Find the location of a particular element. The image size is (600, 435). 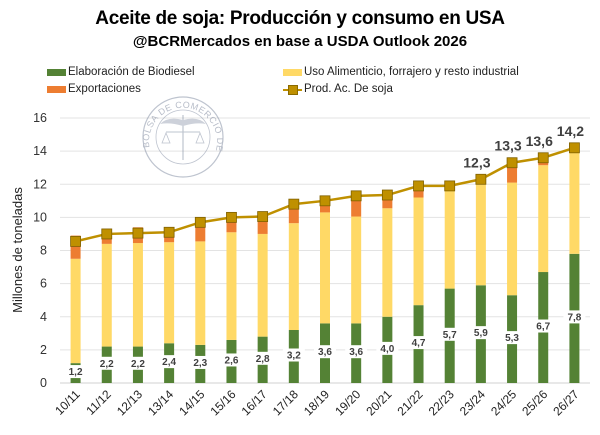

data-label-biodiesel: 3,2 is located at coordinates (294, 356).